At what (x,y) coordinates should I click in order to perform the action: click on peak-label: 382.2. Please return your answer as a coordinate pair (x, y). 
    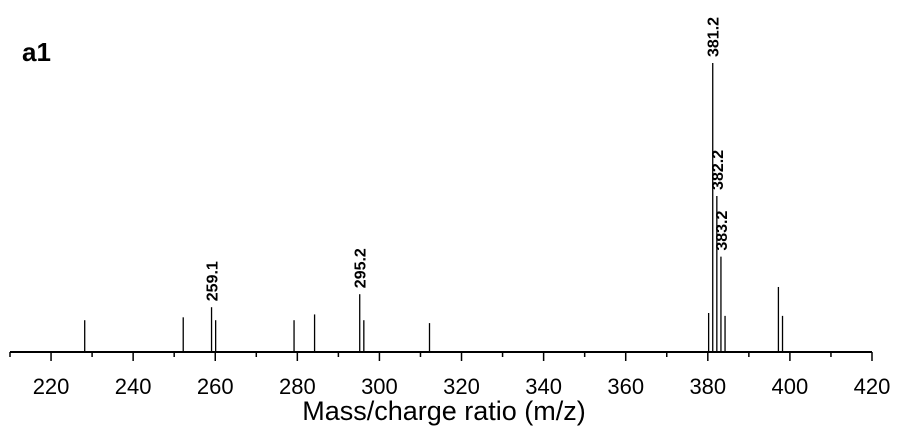
    Looking at the image, I should click on (718, 170).